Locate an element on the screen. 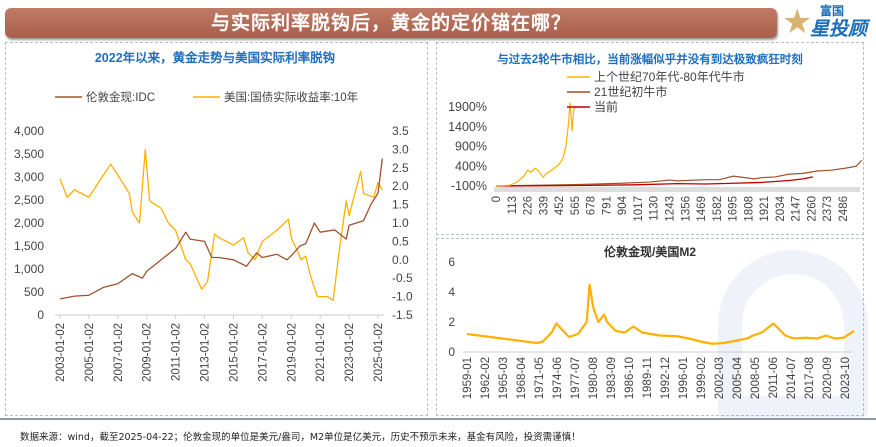 This screenshot has width=876, height=447. y-left-tick: 0 is located at coordinates (40, 315).